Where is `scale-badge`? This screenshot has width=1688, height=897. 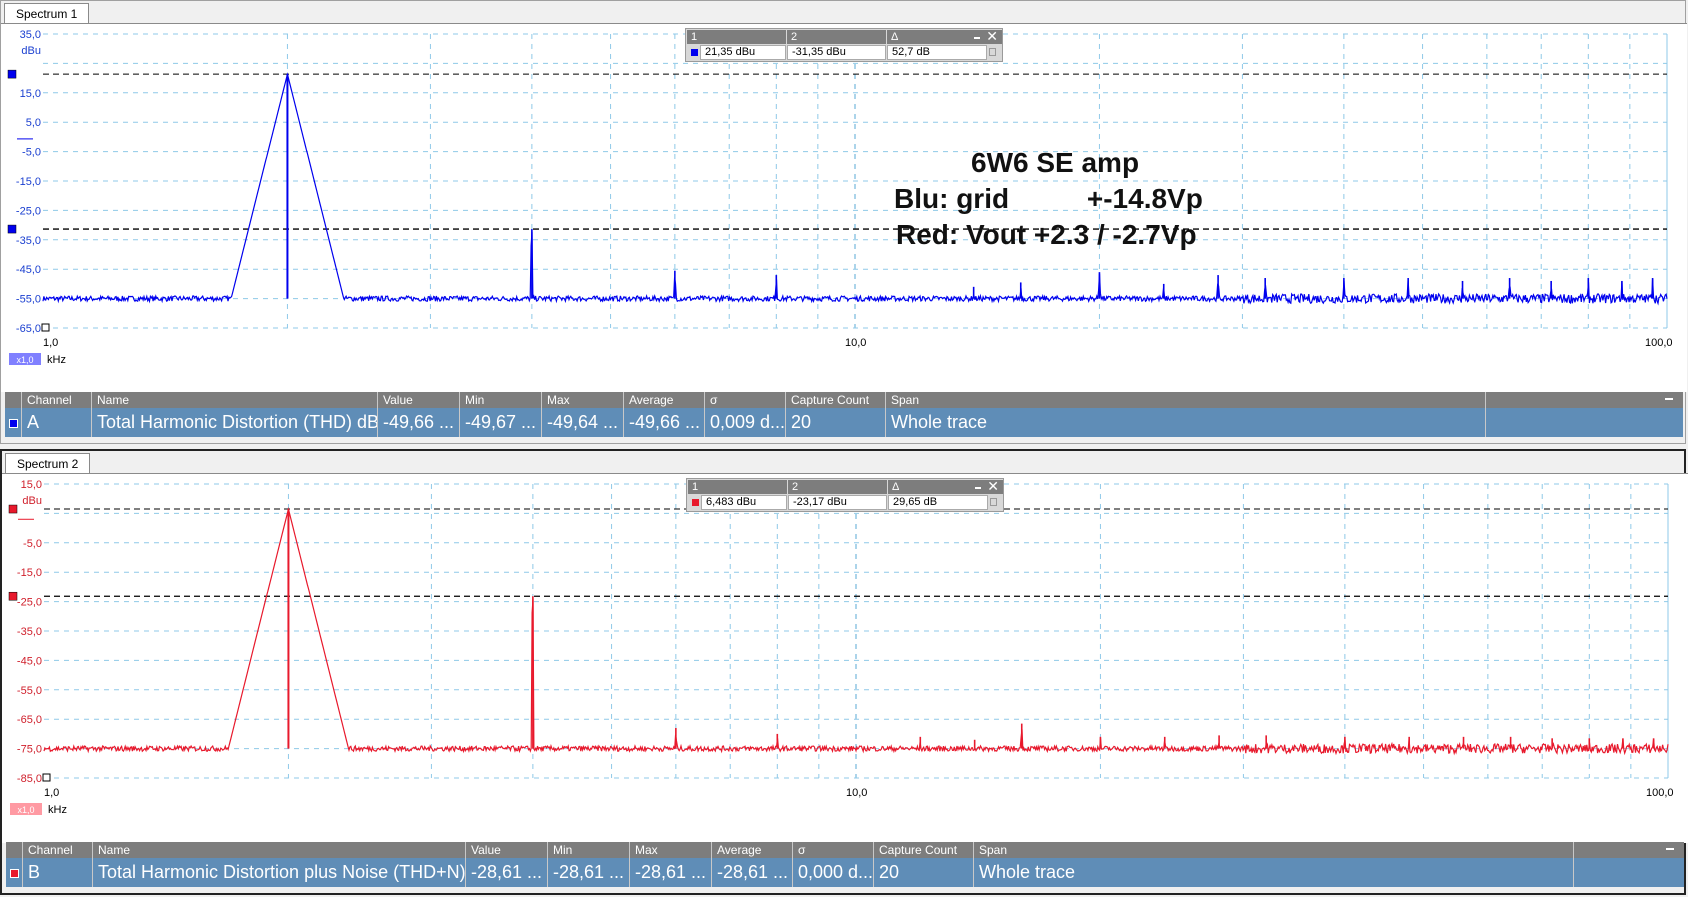 scale-badge is located at coordinates (26, 809).